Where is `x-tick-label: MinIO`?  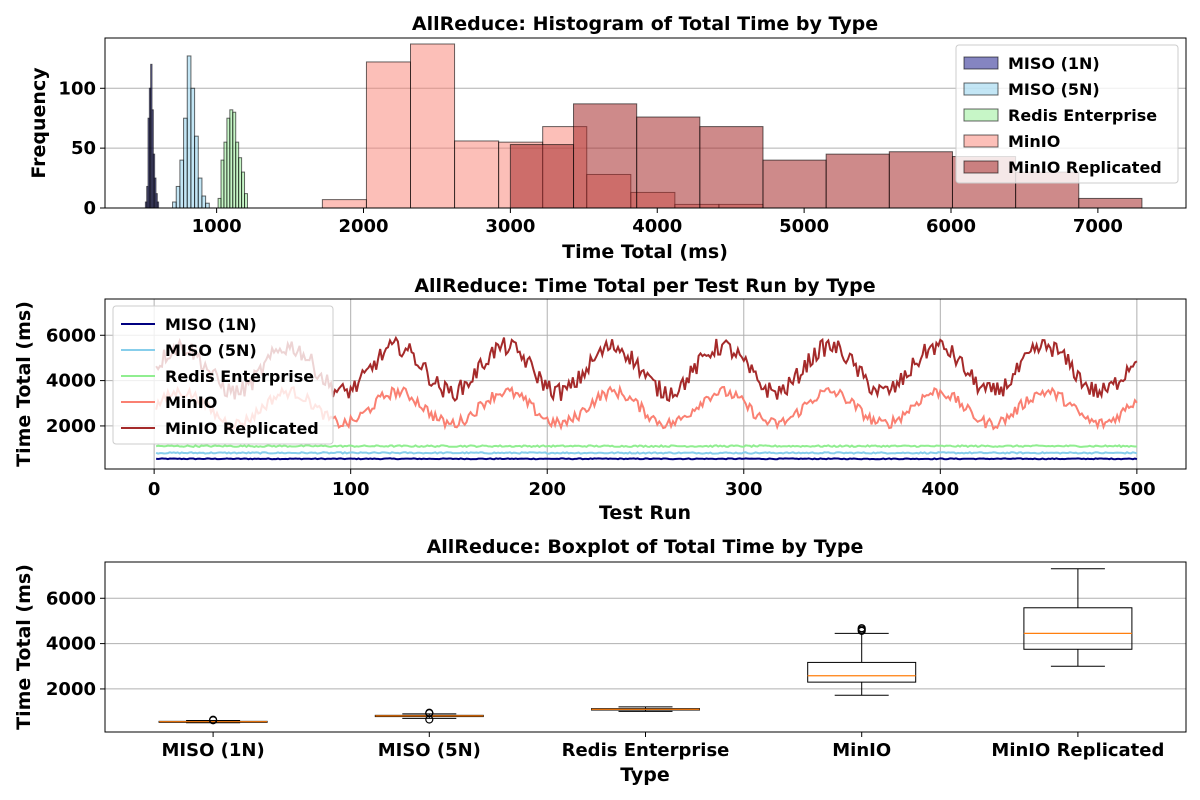
x-tick-label: MinIO is located at coordinates (861, 750).